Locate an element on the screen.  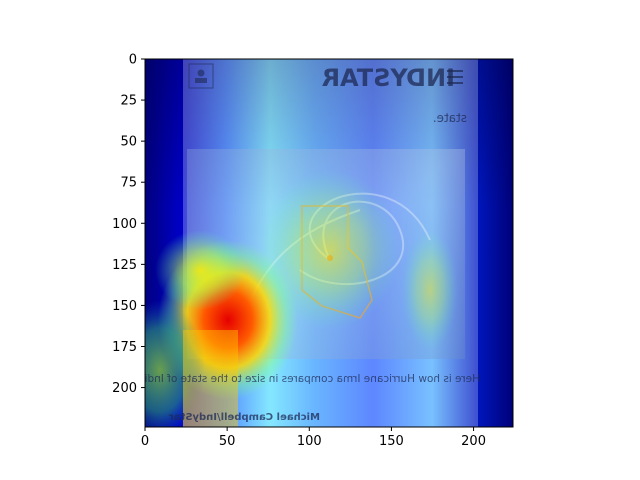
credit-text: Michael Campbell/IndyStar is located at coordinates (244, 417).